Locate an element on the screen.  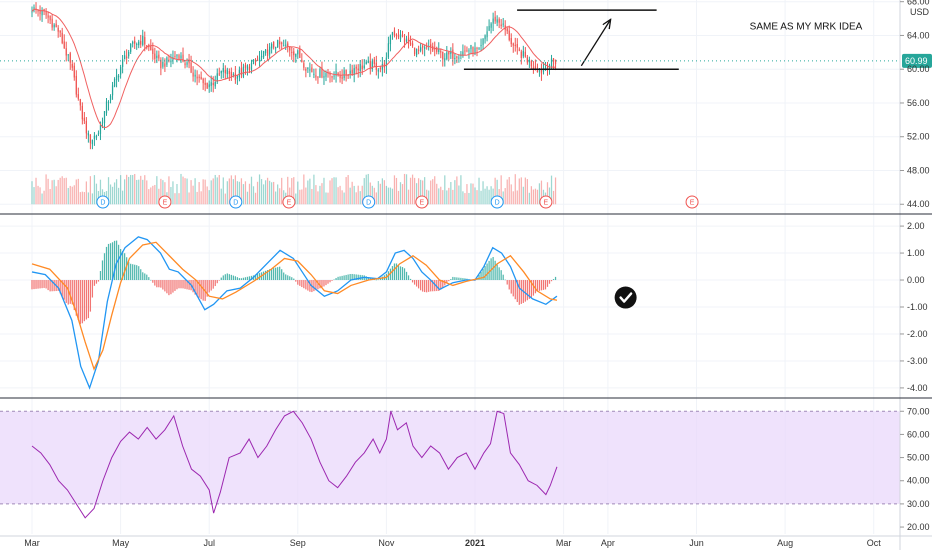
rsi-axis-tick-label: 30.00 is located at coordinates (918, 504).